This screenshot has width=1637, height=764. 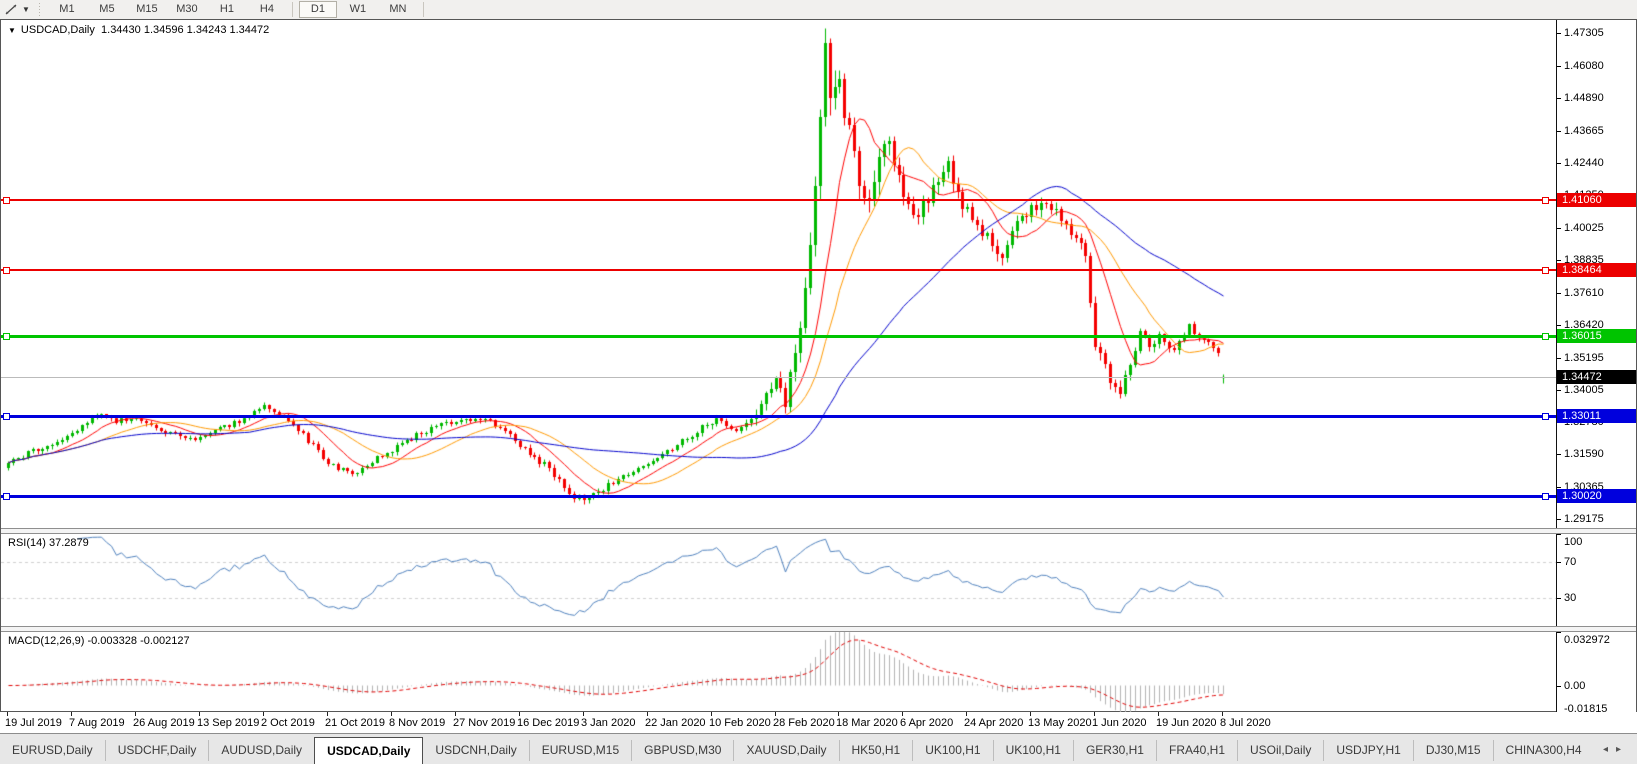 What do you see at coordinates (1114, 750) in the screenshot?
I see `chart-tab-ger30-h1: GER30,H1` at bounding box center [1114, 750].